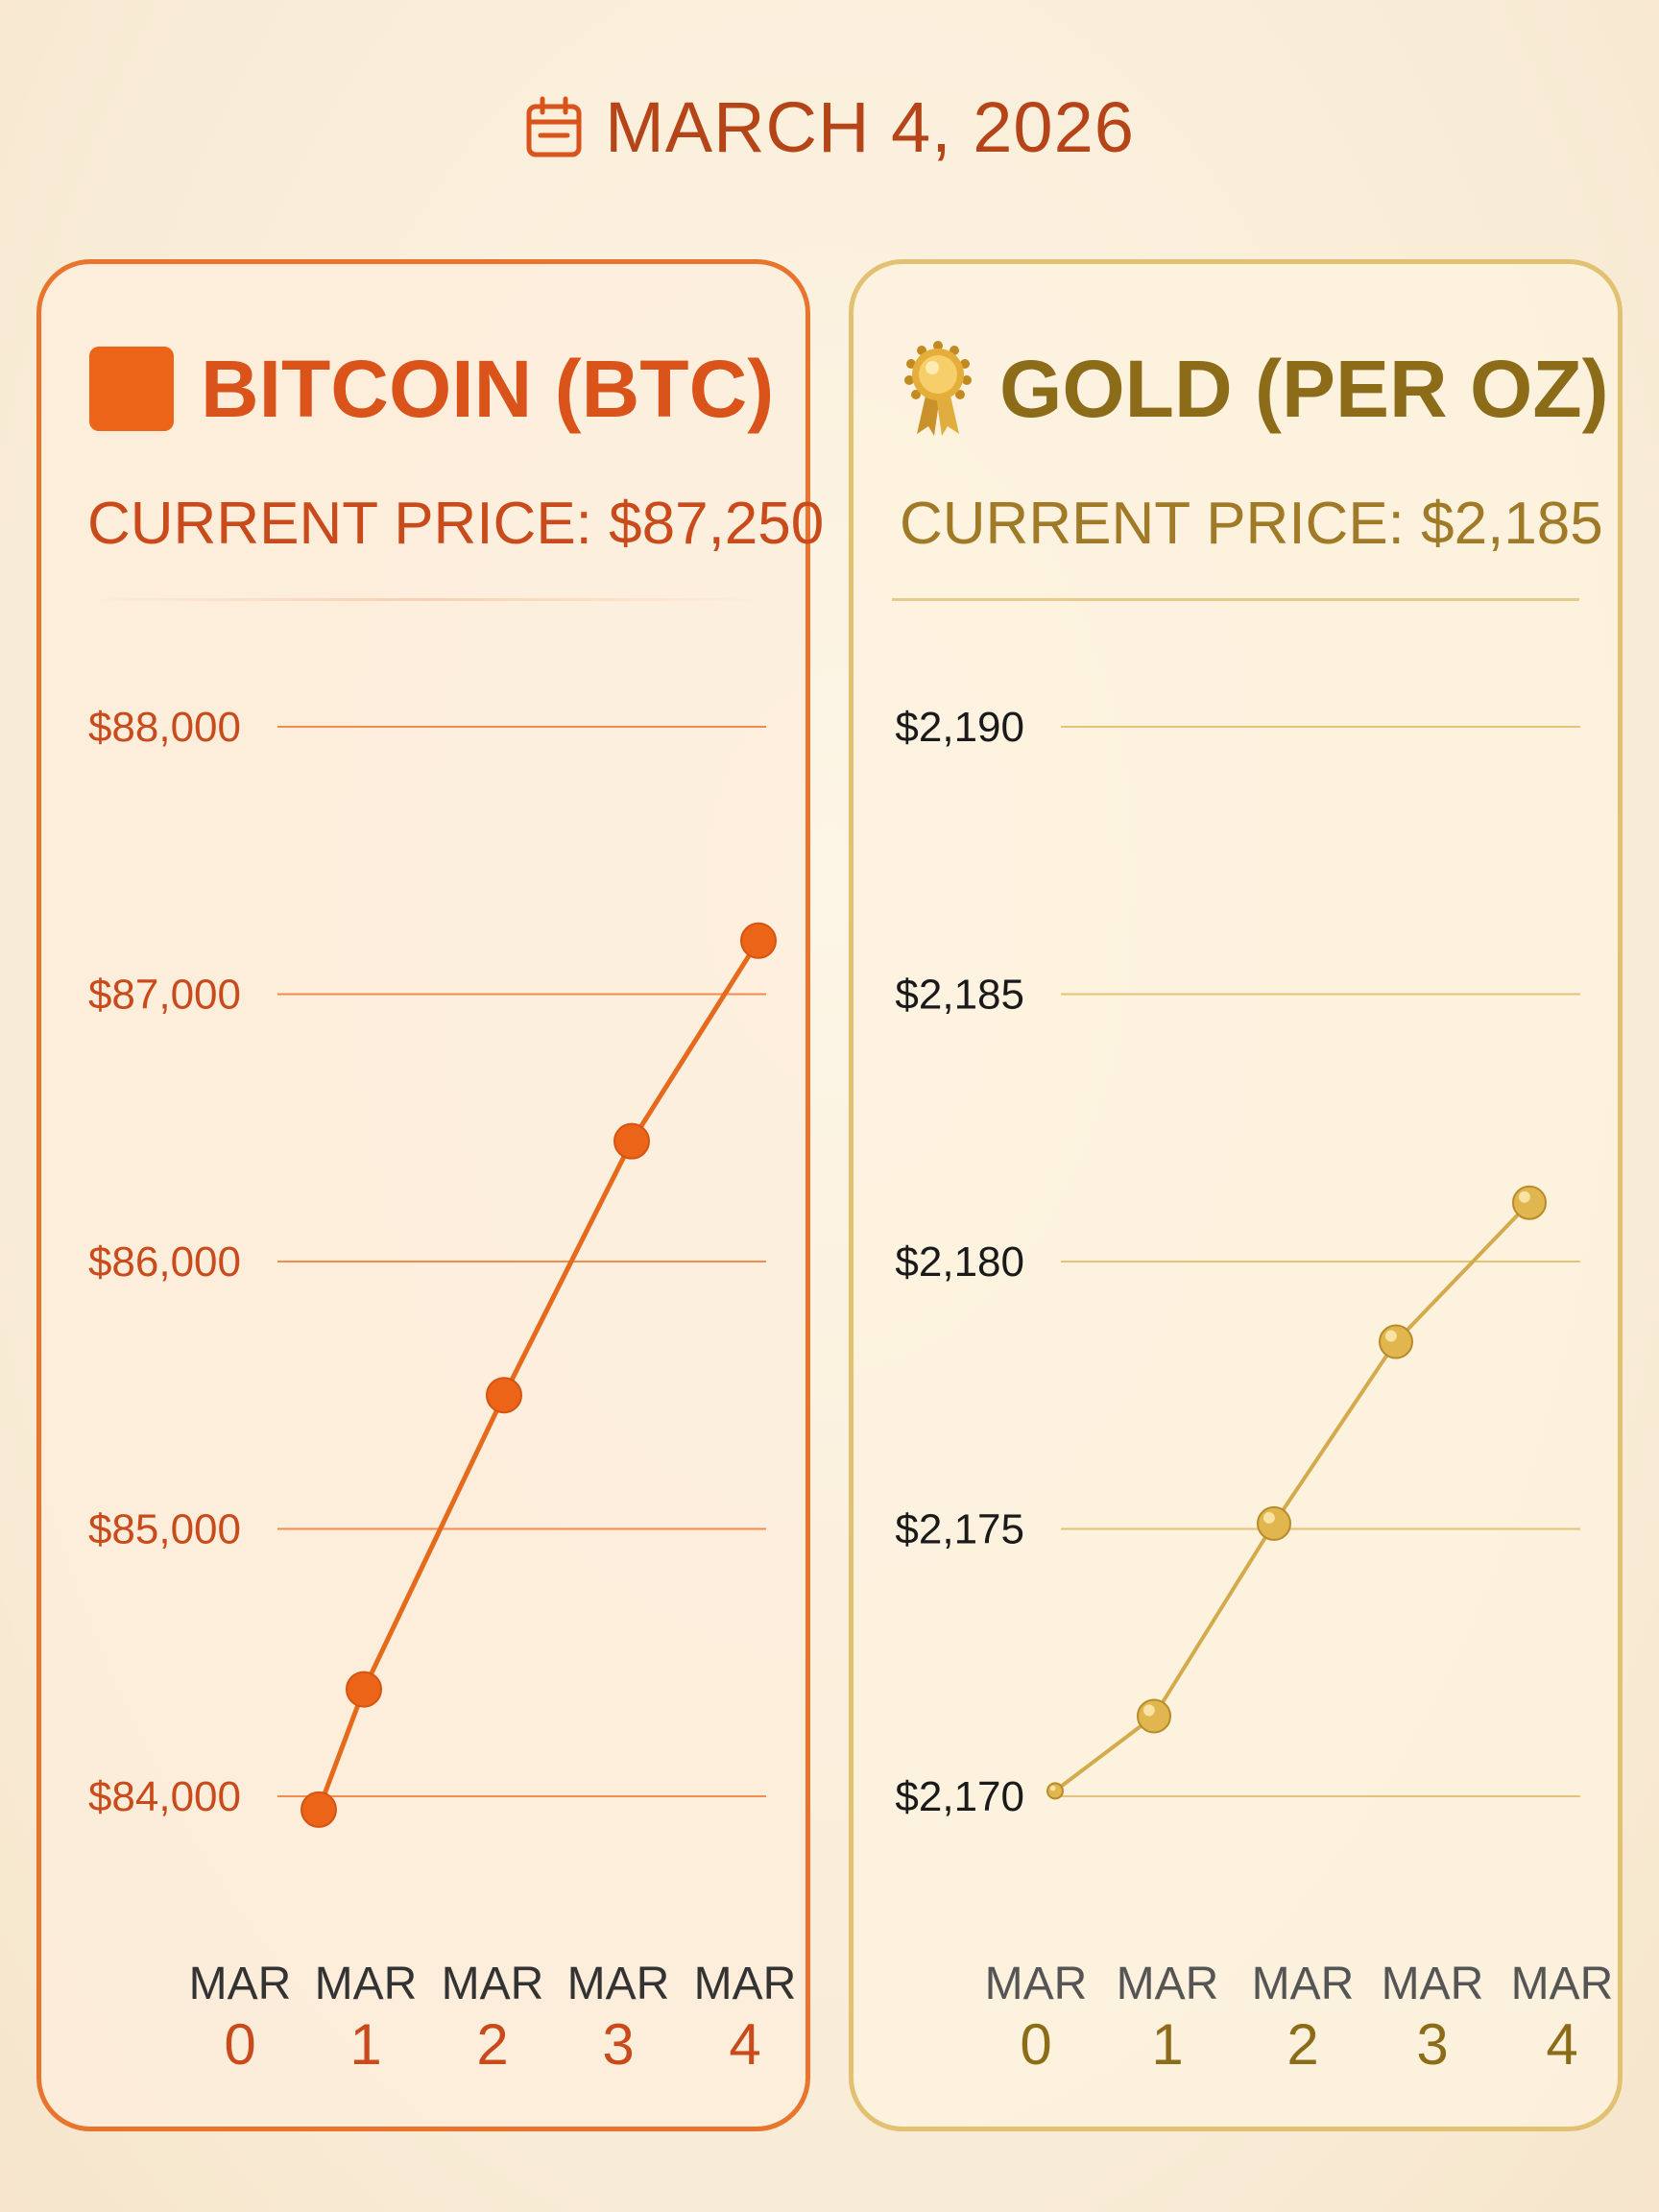  What do you see at coordinates (131, 389) in the screenshot?
I see `bitcoin-square-icon` at bounding box center [131, 389].